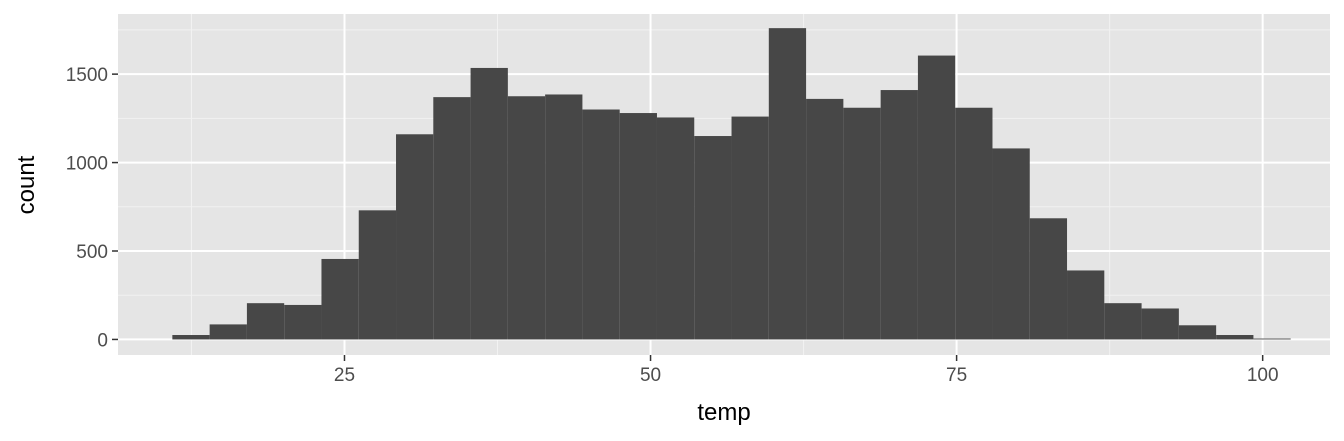 This screenshot has width=1344, height=441. Describe the element at coordinates (92, 252) in the screenshot. I see `y-tick-label: 500` at that location.